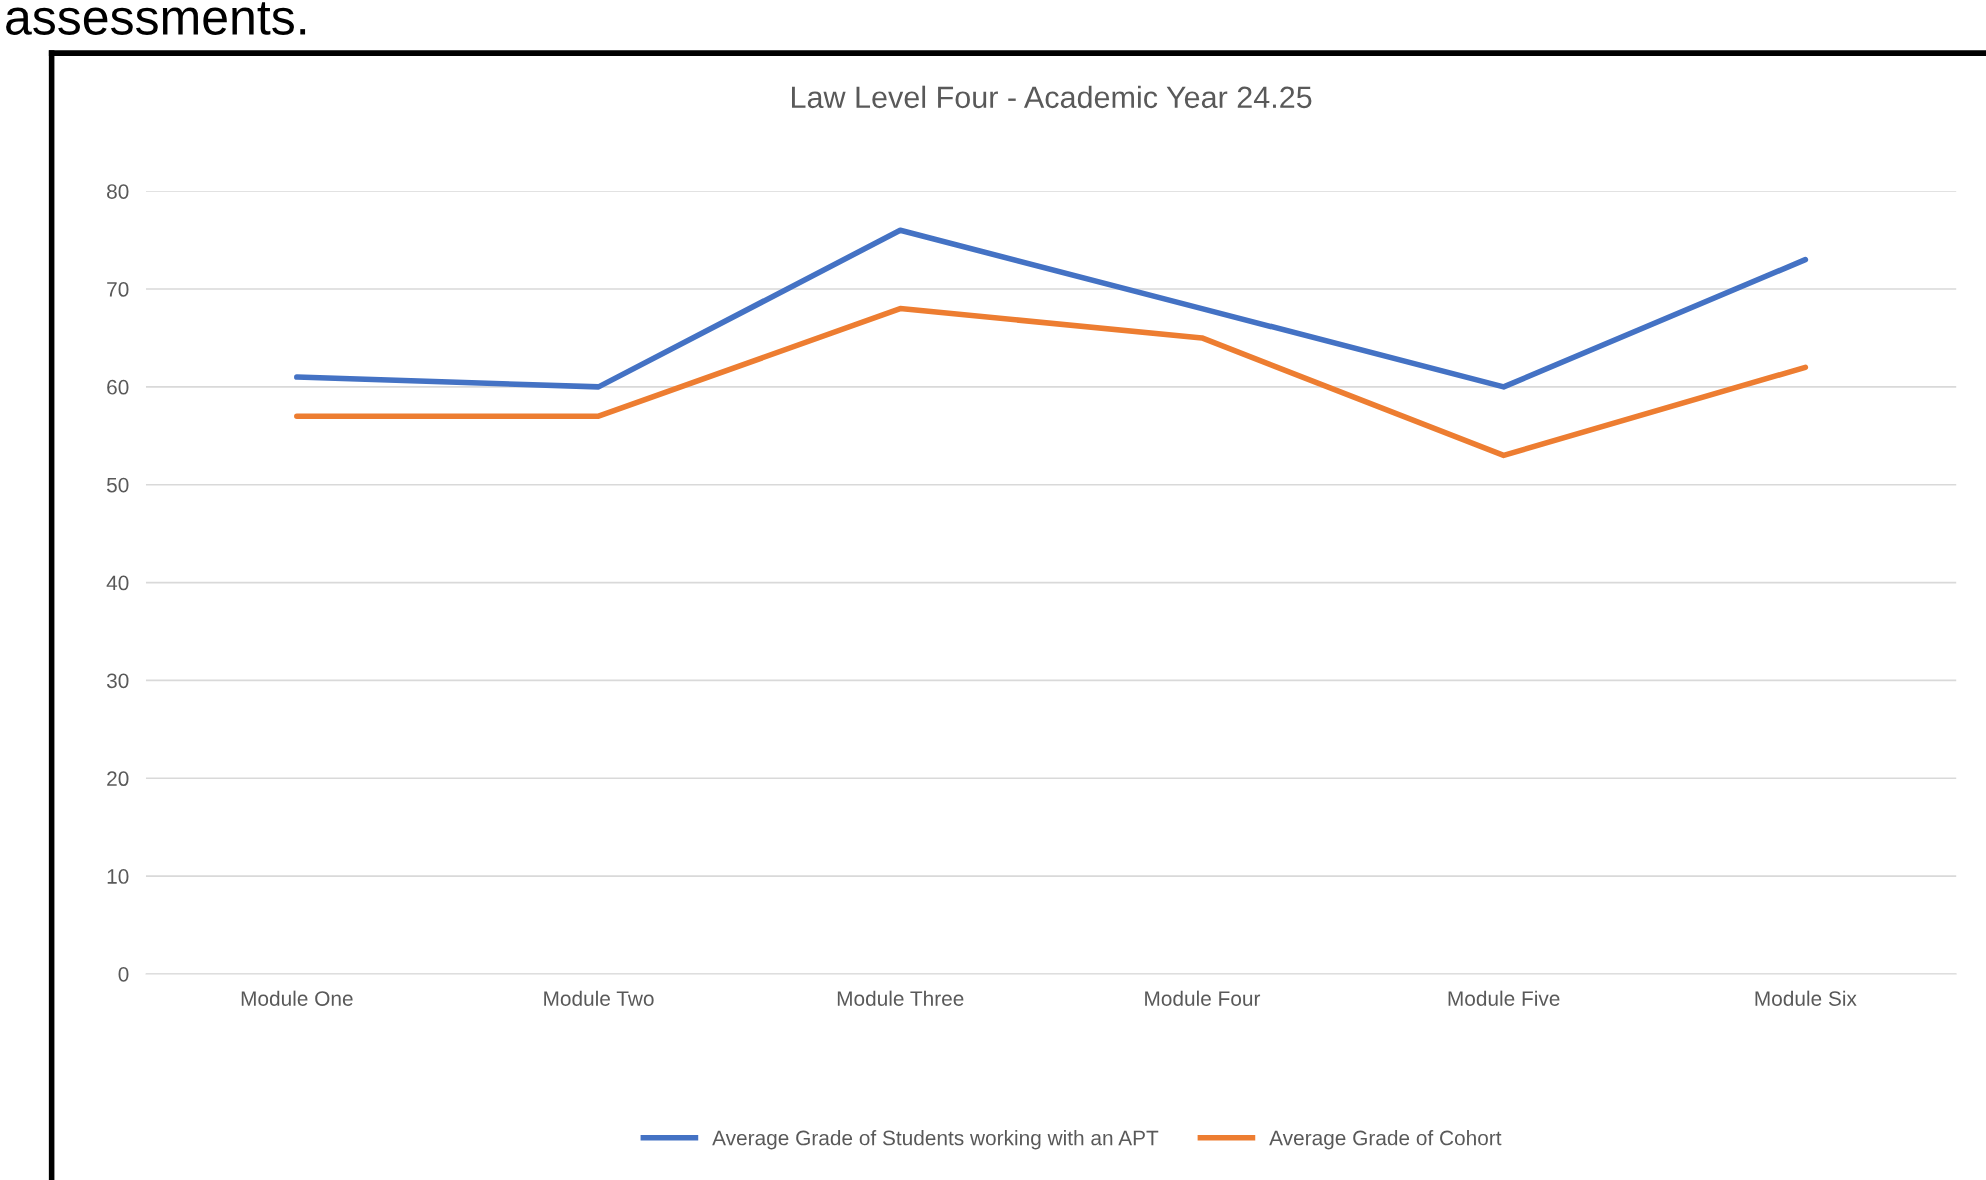 The width and height of the screenshot is (1986, 1180). What do you see at coordinates (117, 583) in the screenshot?
I see `y-tick-label: 40` at bounding box center [117, 583].